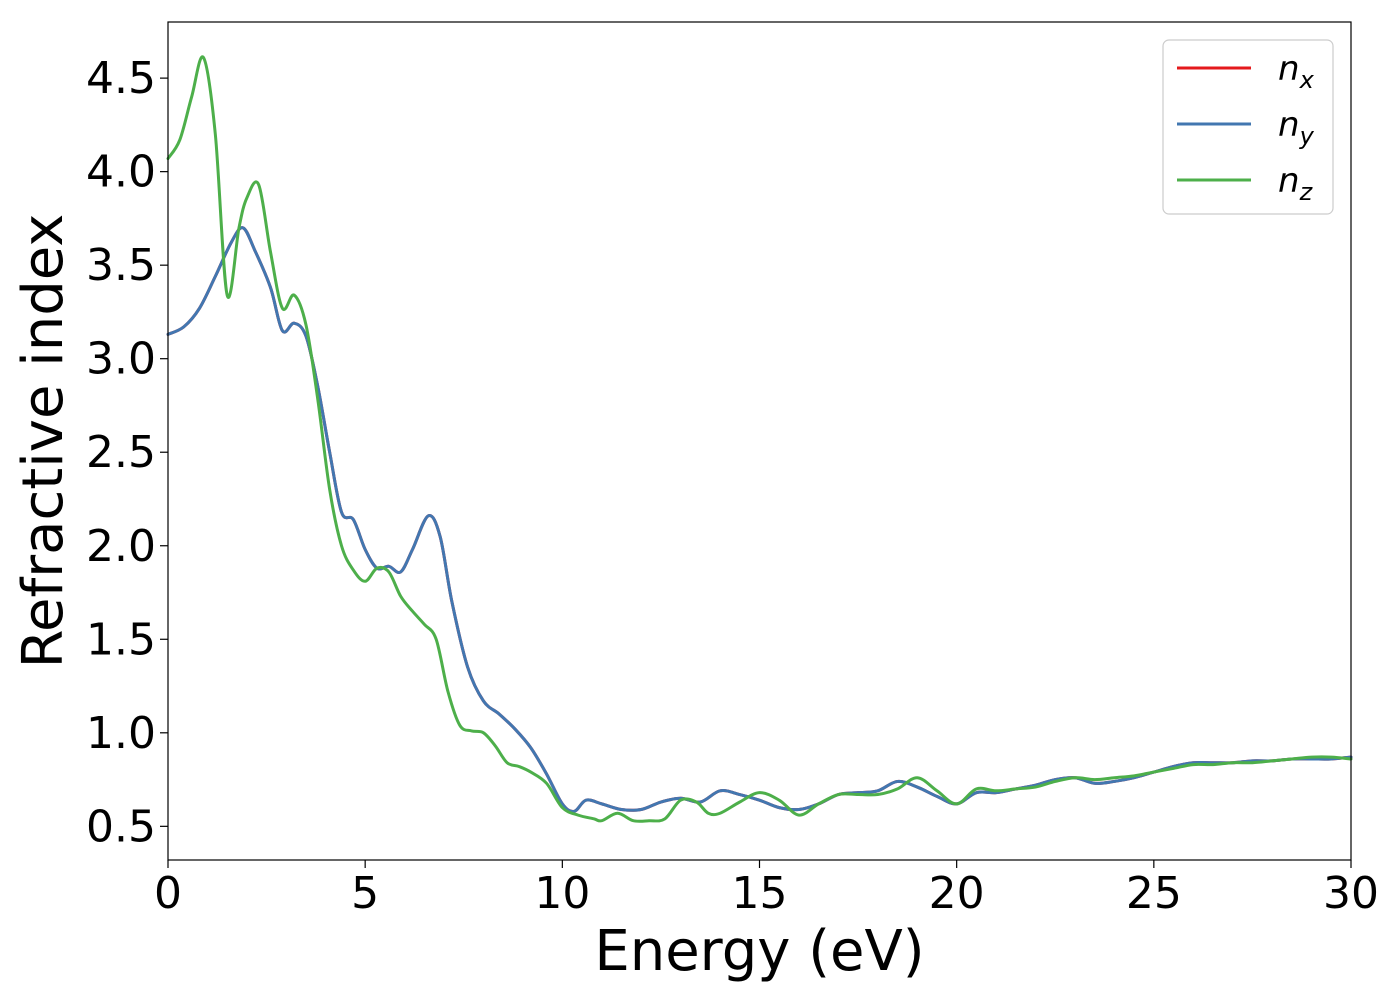  What do you see at coordinates (957, 893) in the screenshot?
I see `x-tick-label: 20` at bounding box center [957, 893].